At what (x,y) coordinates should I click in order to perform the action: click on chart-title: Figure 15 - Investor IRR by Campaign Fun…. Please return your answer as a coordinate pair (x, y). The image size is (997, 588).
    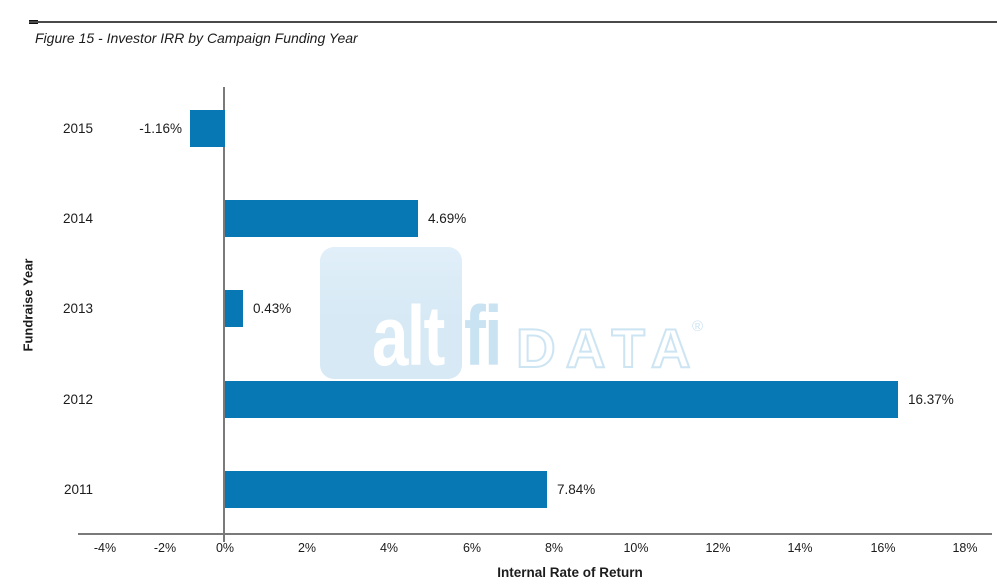
    Looking at the image, I should click on (196, 38).